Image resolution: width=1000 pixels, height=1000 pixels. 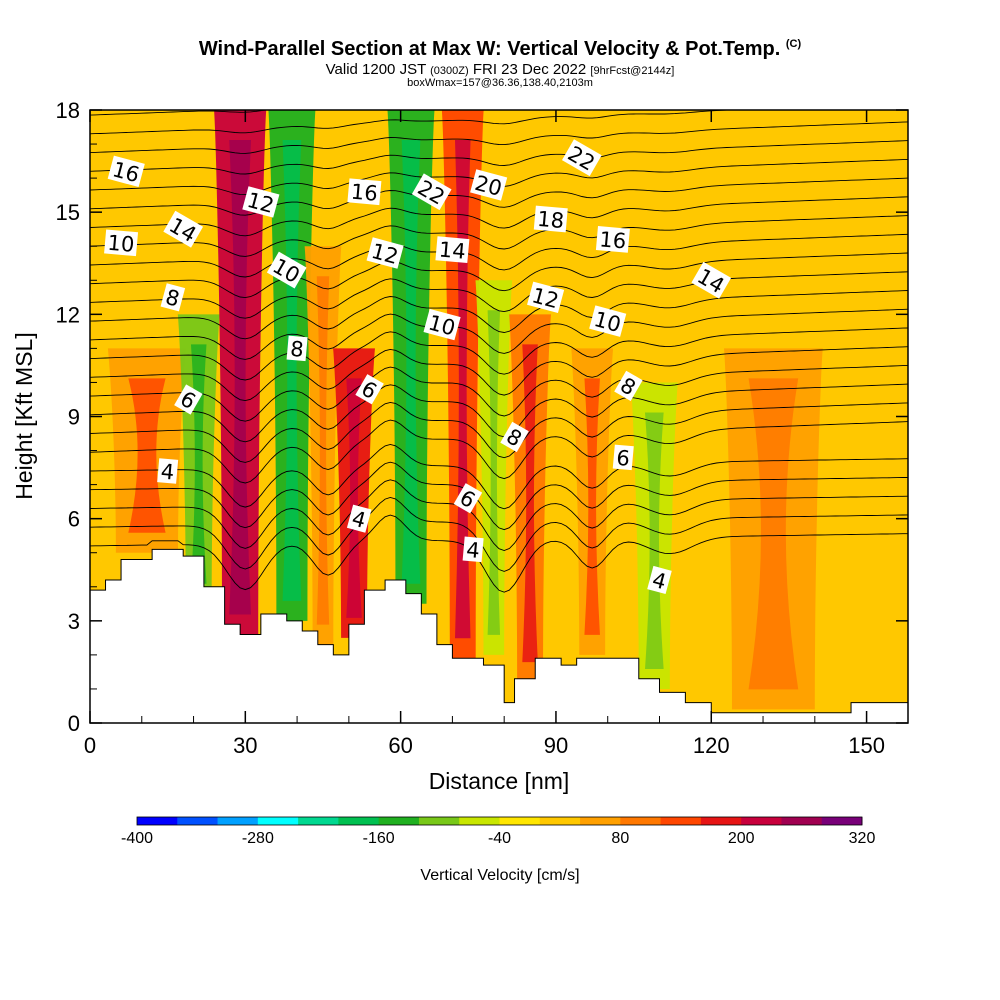 I want to click on y-axis-title: Height [Kft MSL], so click(x=24, y=415).